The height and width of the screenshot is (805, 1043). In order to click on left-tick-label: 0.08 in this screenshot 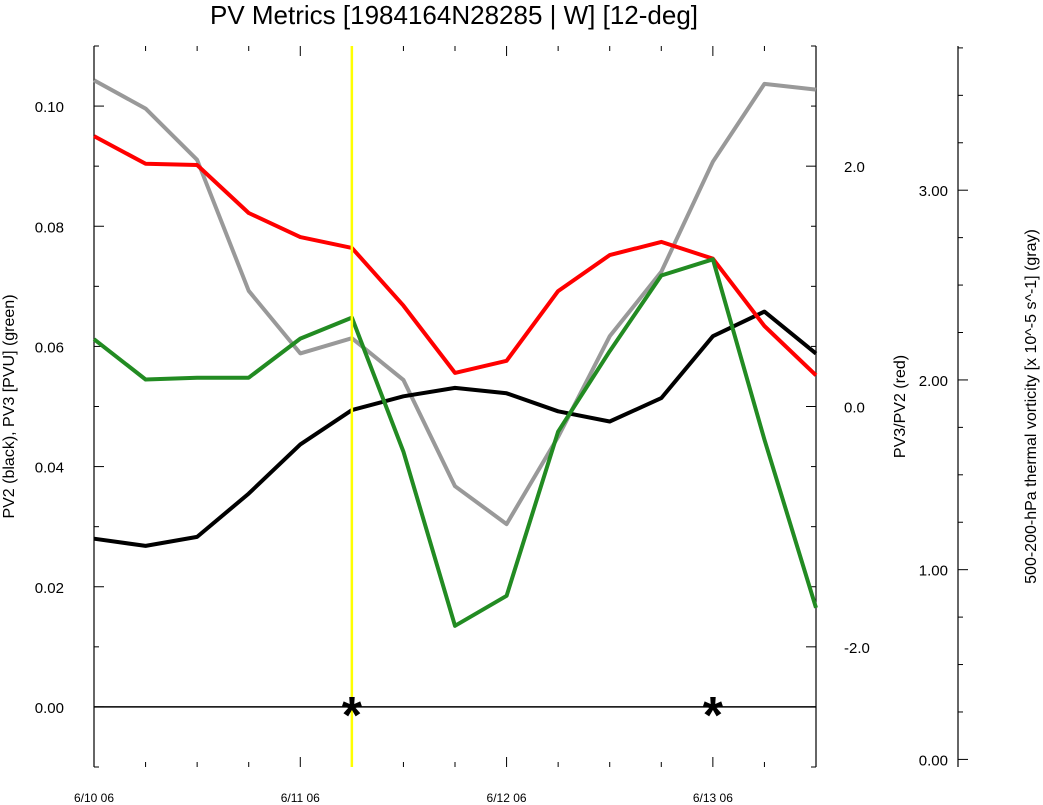, I will do `click(49, 227)`.